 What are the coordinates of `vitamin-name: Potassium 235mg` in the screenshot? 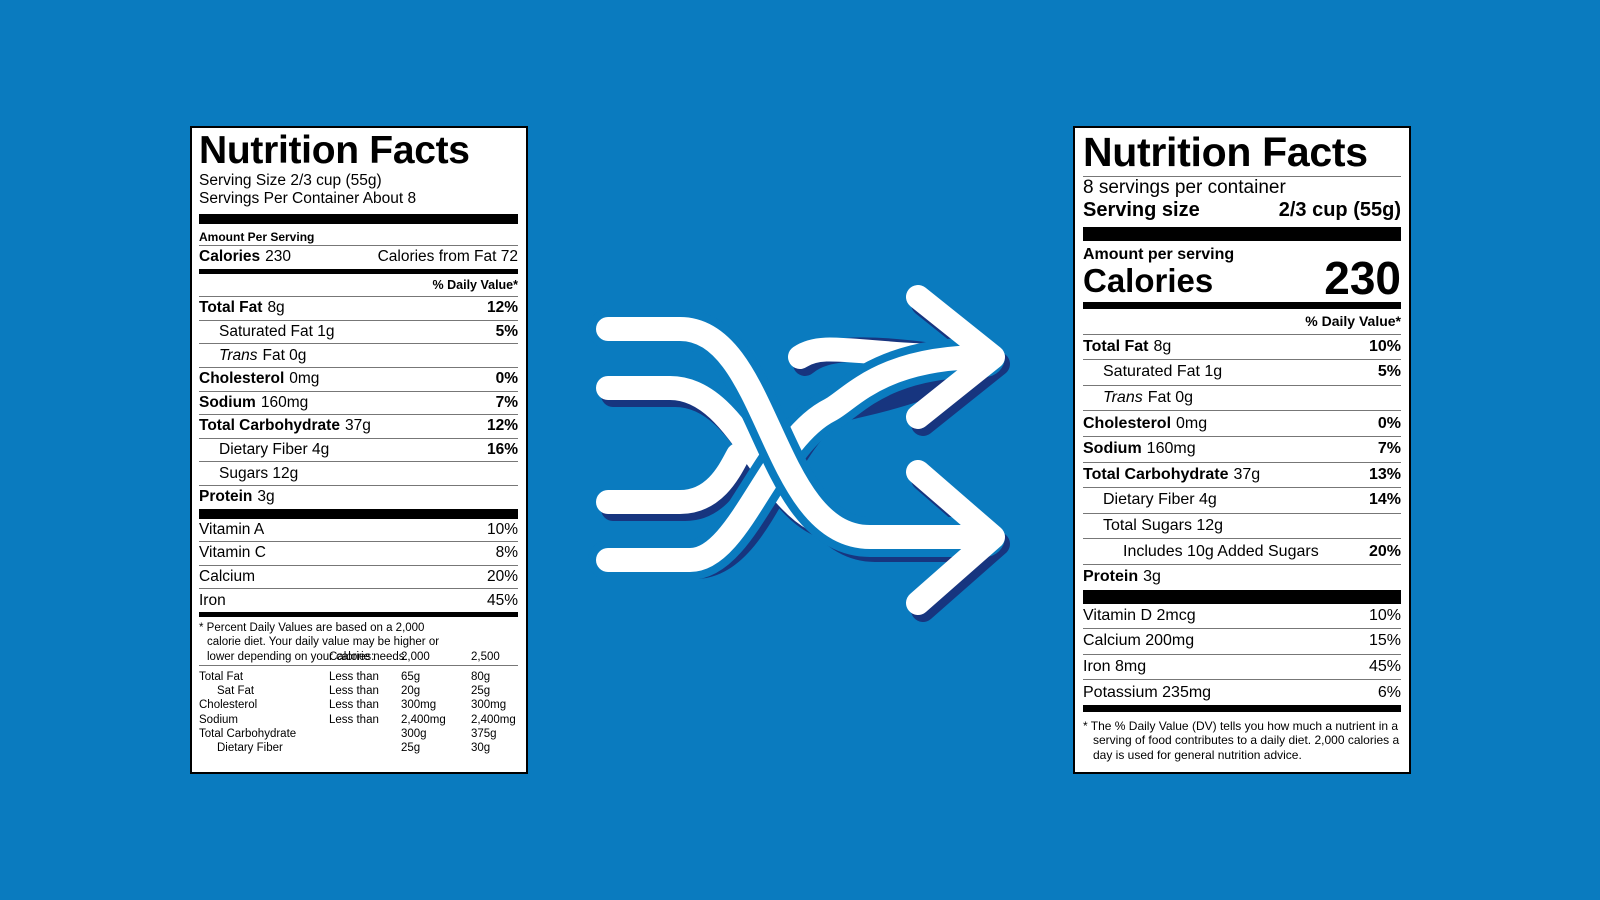 It's located at (1147, 692).